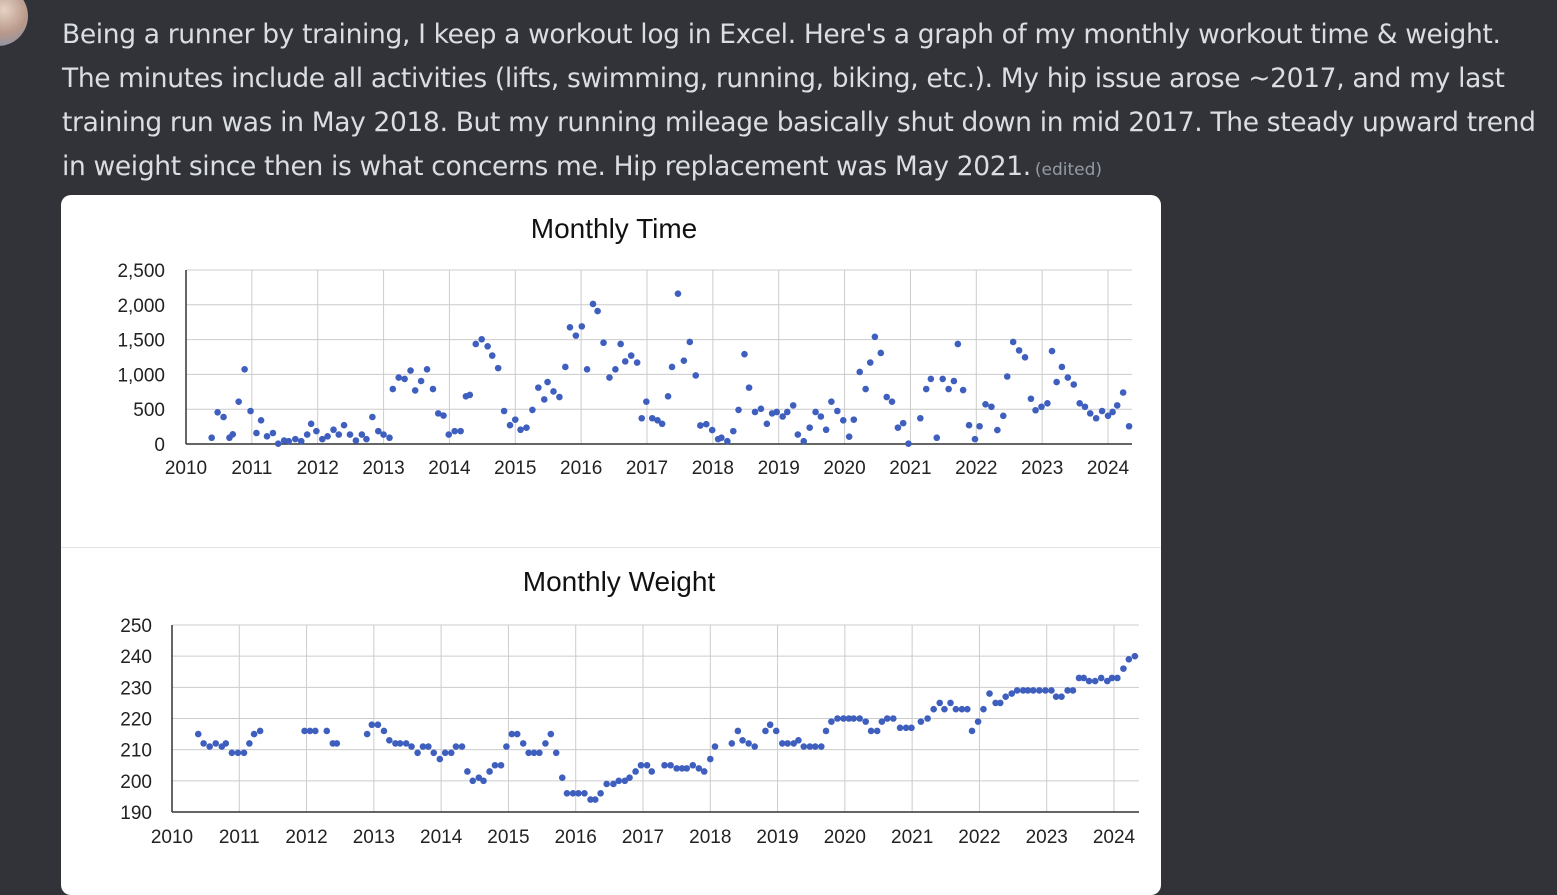  What do you see at coordinates (910, 468) in the screenshot?
I see `x-tick-label: 2021` at bounding box center [910, 468].